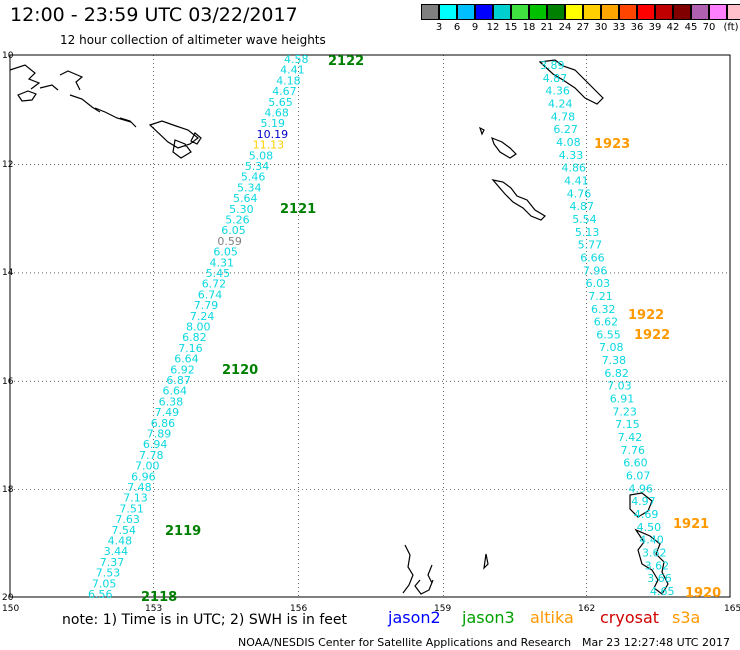 The width and height of the screenshot is (740, 650). Describe the element at coordinates (643, 501) in the screenshot. I see `swh-value: 4.97` at that location.